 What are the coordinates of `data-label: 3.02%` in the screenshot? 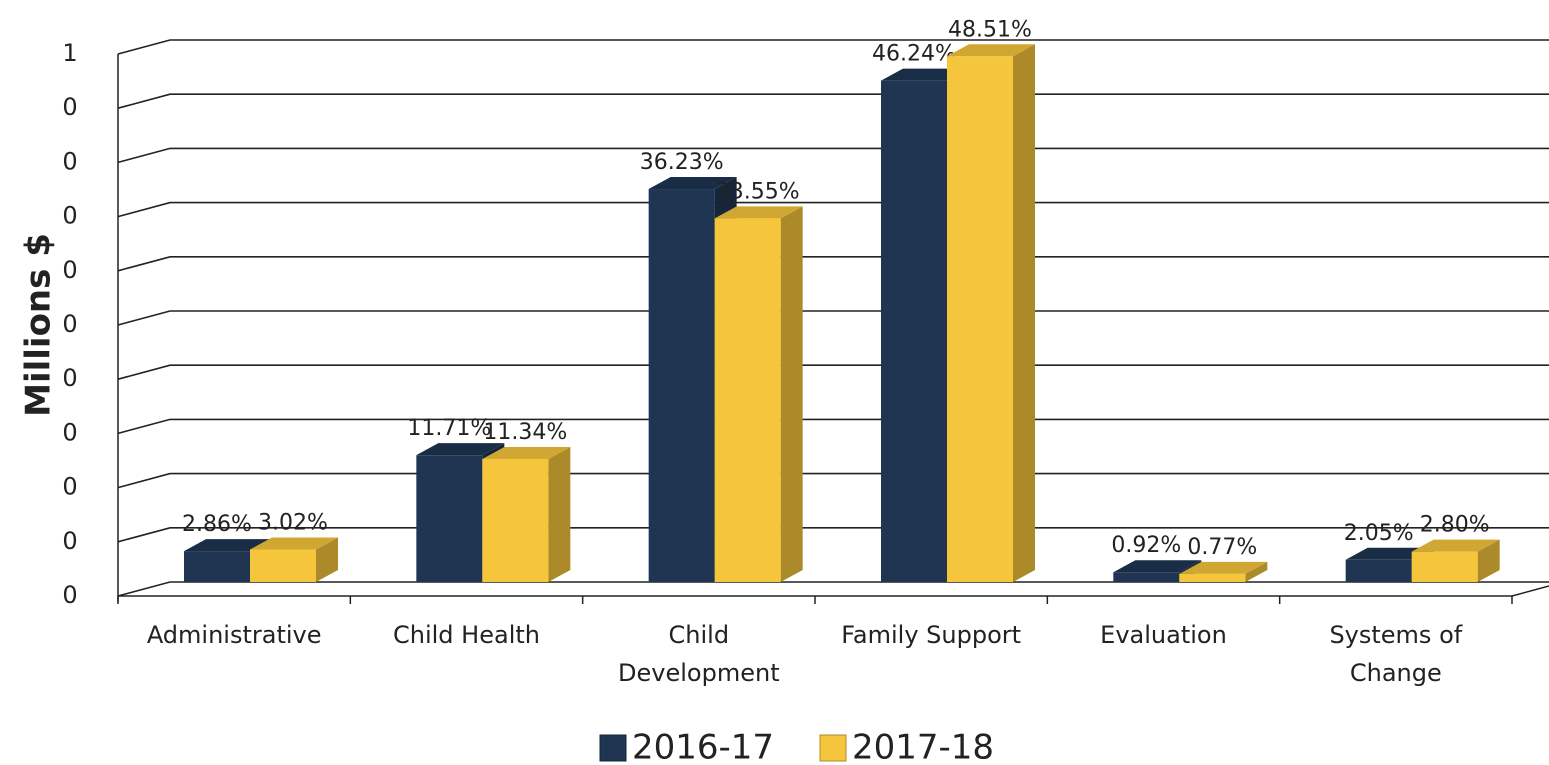 It's located at (293, 522).